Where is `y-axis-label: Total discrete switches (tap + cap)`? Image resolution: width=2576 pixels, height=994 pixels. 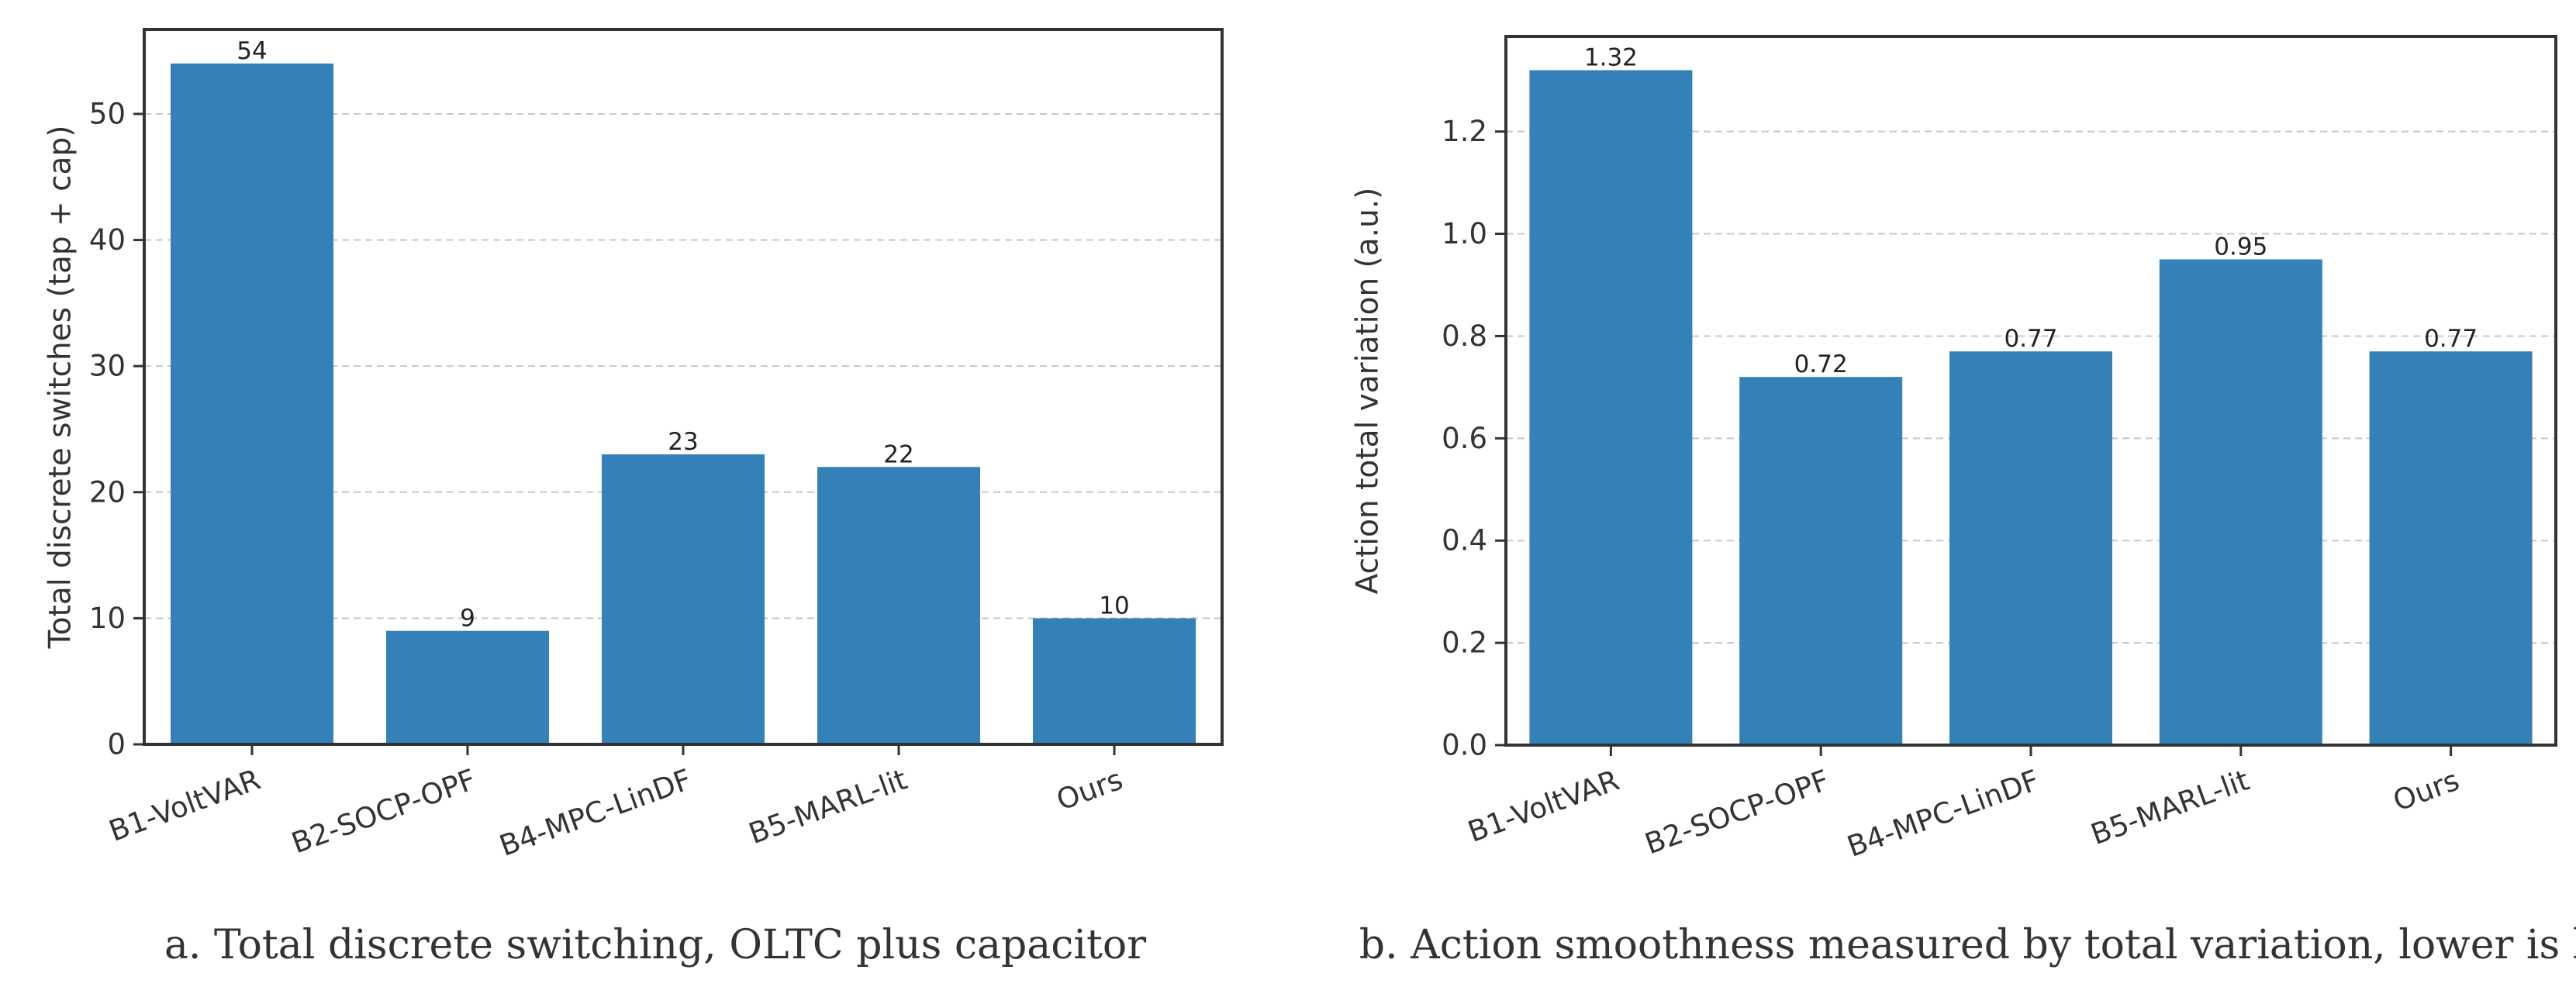
y-axis-label: Total discrete switches (tap + cap) is located at coordinates (61, 388).